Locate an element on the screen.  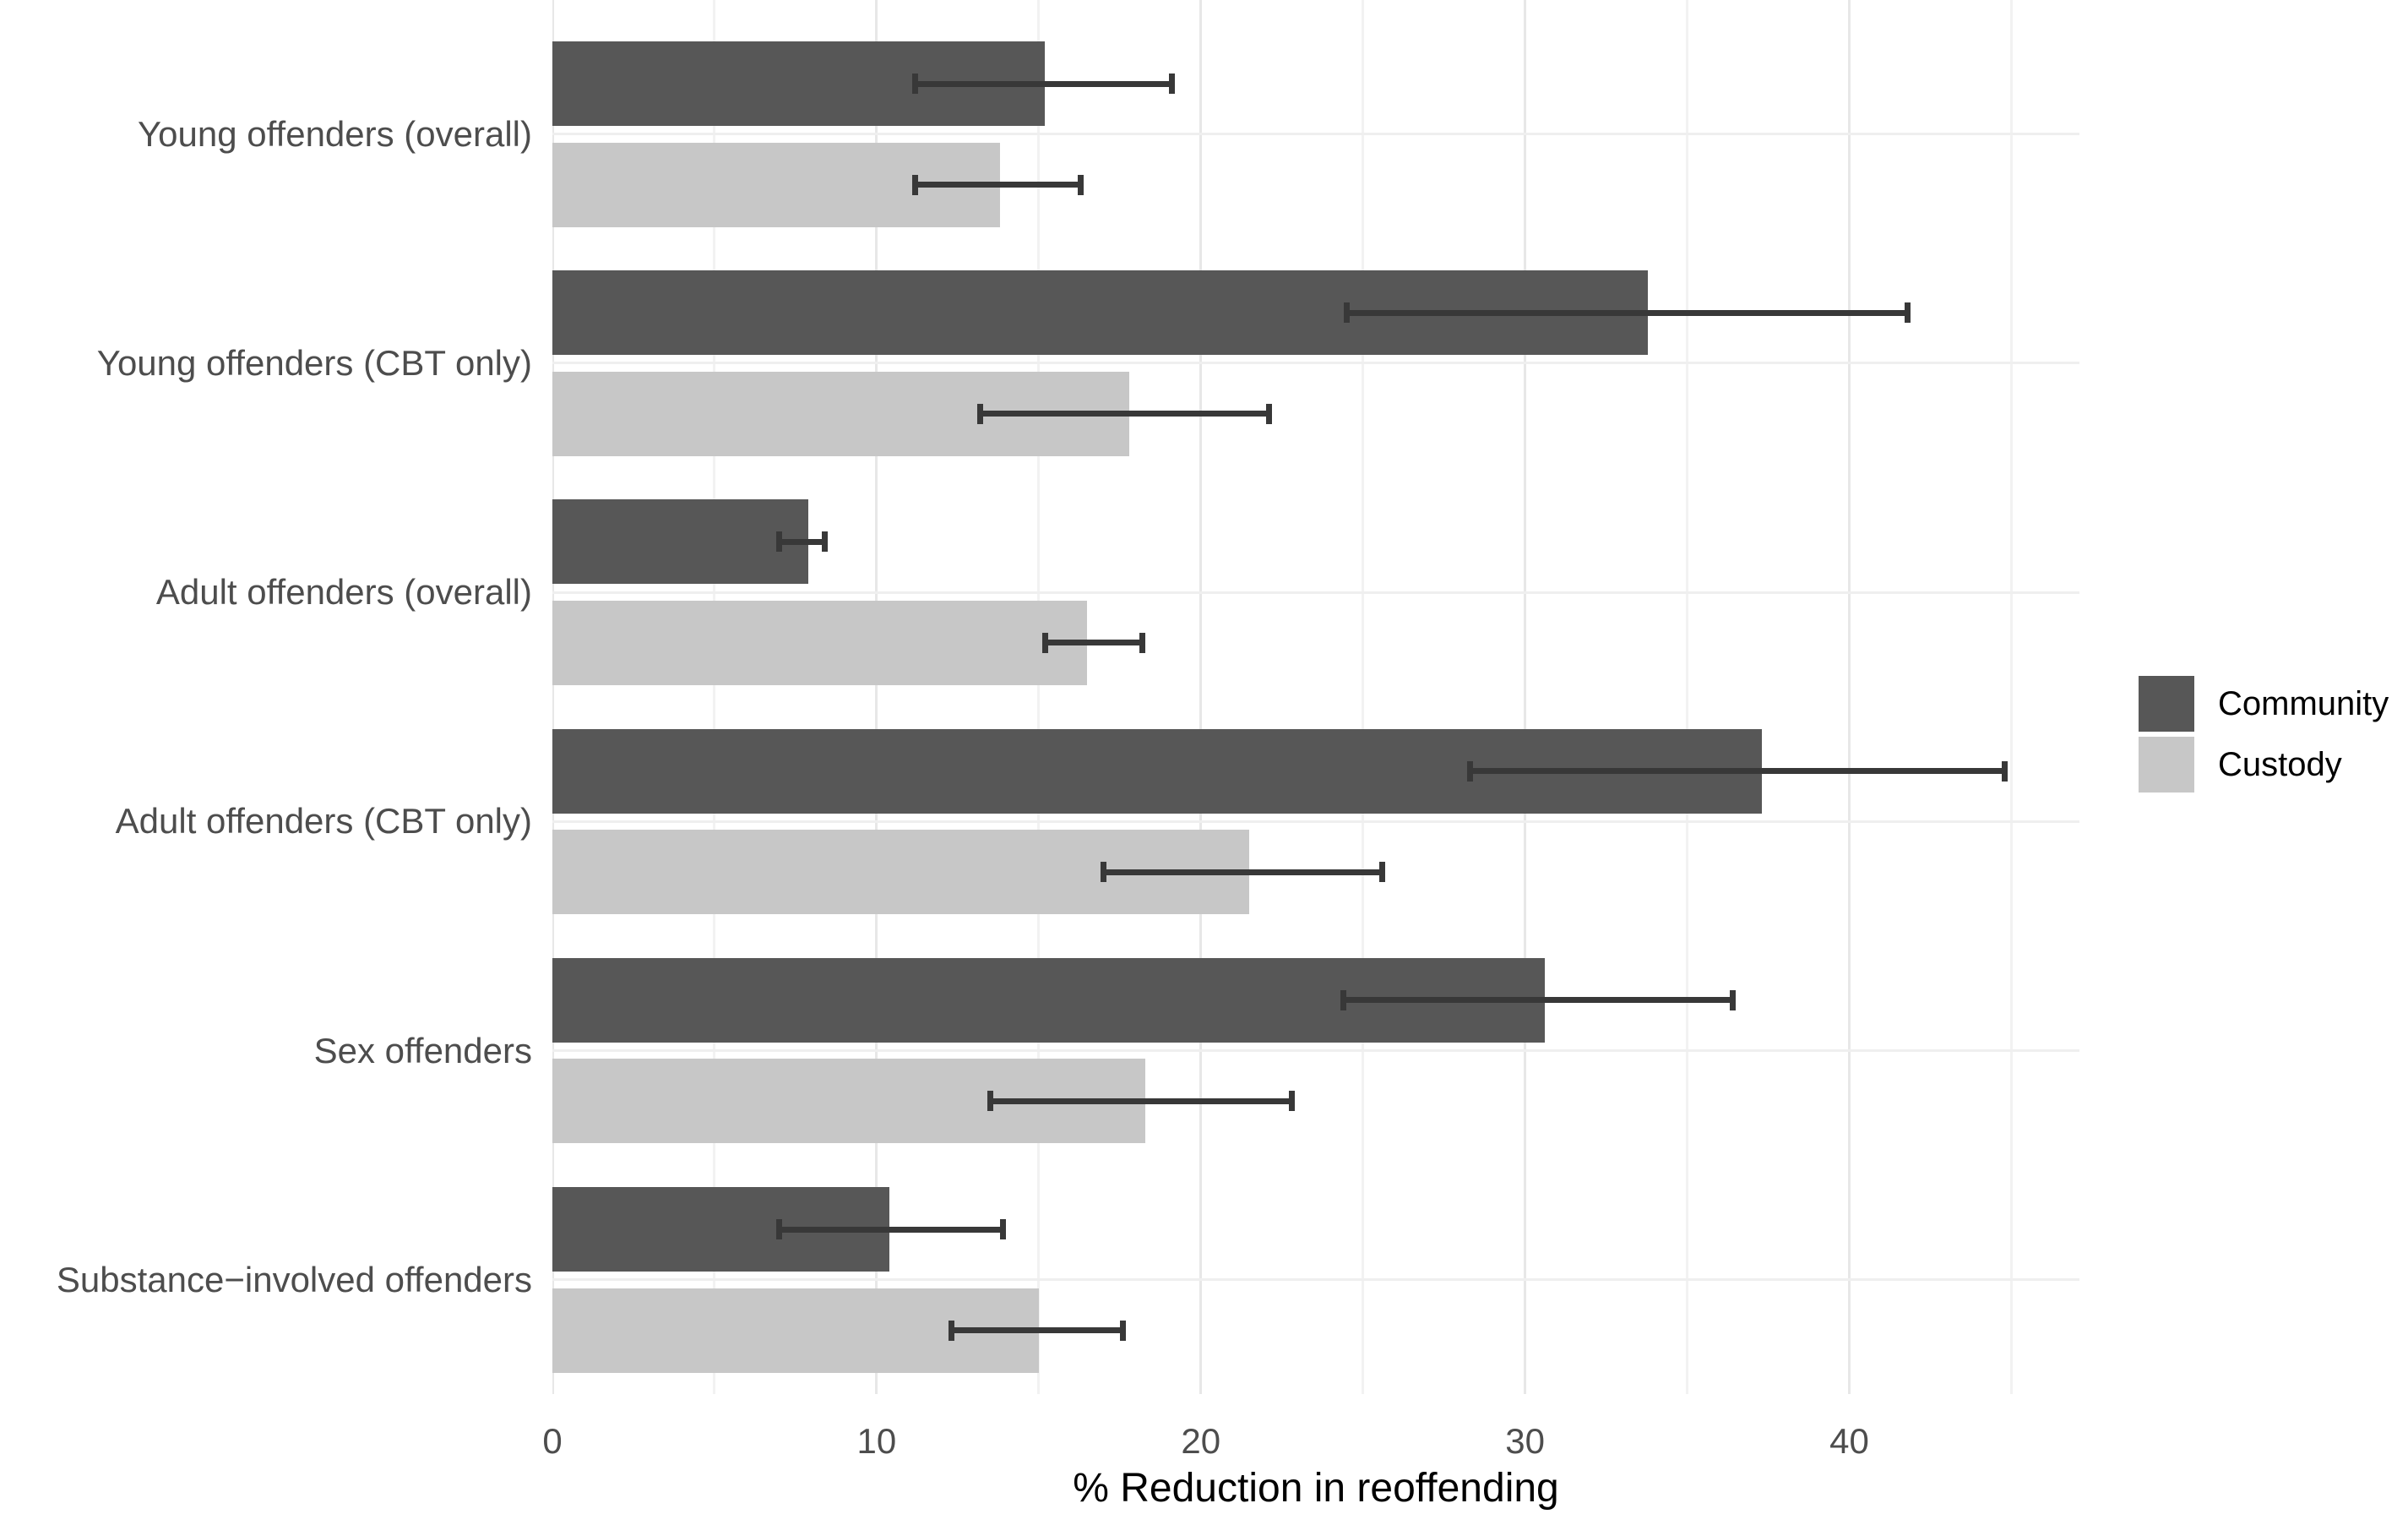
legend-label-custody: Custody is located at coordinates (2280, 764).